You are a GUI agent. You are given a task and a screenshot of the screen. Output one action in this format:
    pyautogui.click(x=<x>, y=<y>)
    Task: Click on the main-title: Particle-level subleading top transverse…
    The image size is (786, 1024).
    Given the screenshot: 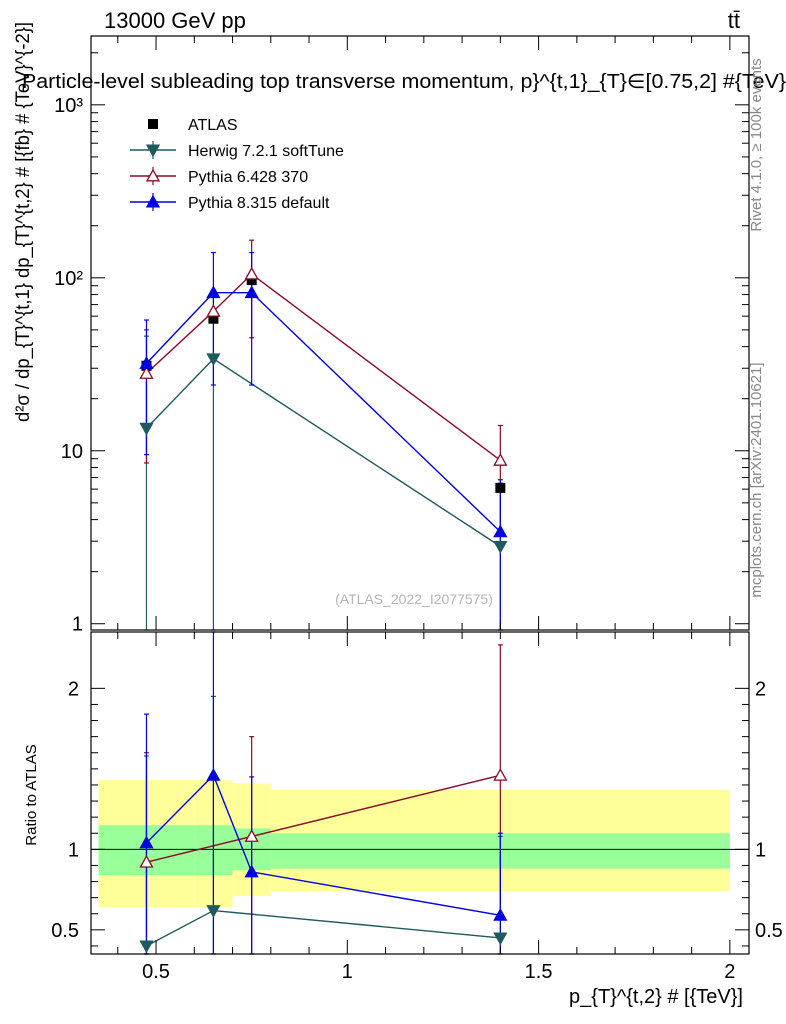 What is the action you would take?
    pyautogui.click(x=404, y=82)
    